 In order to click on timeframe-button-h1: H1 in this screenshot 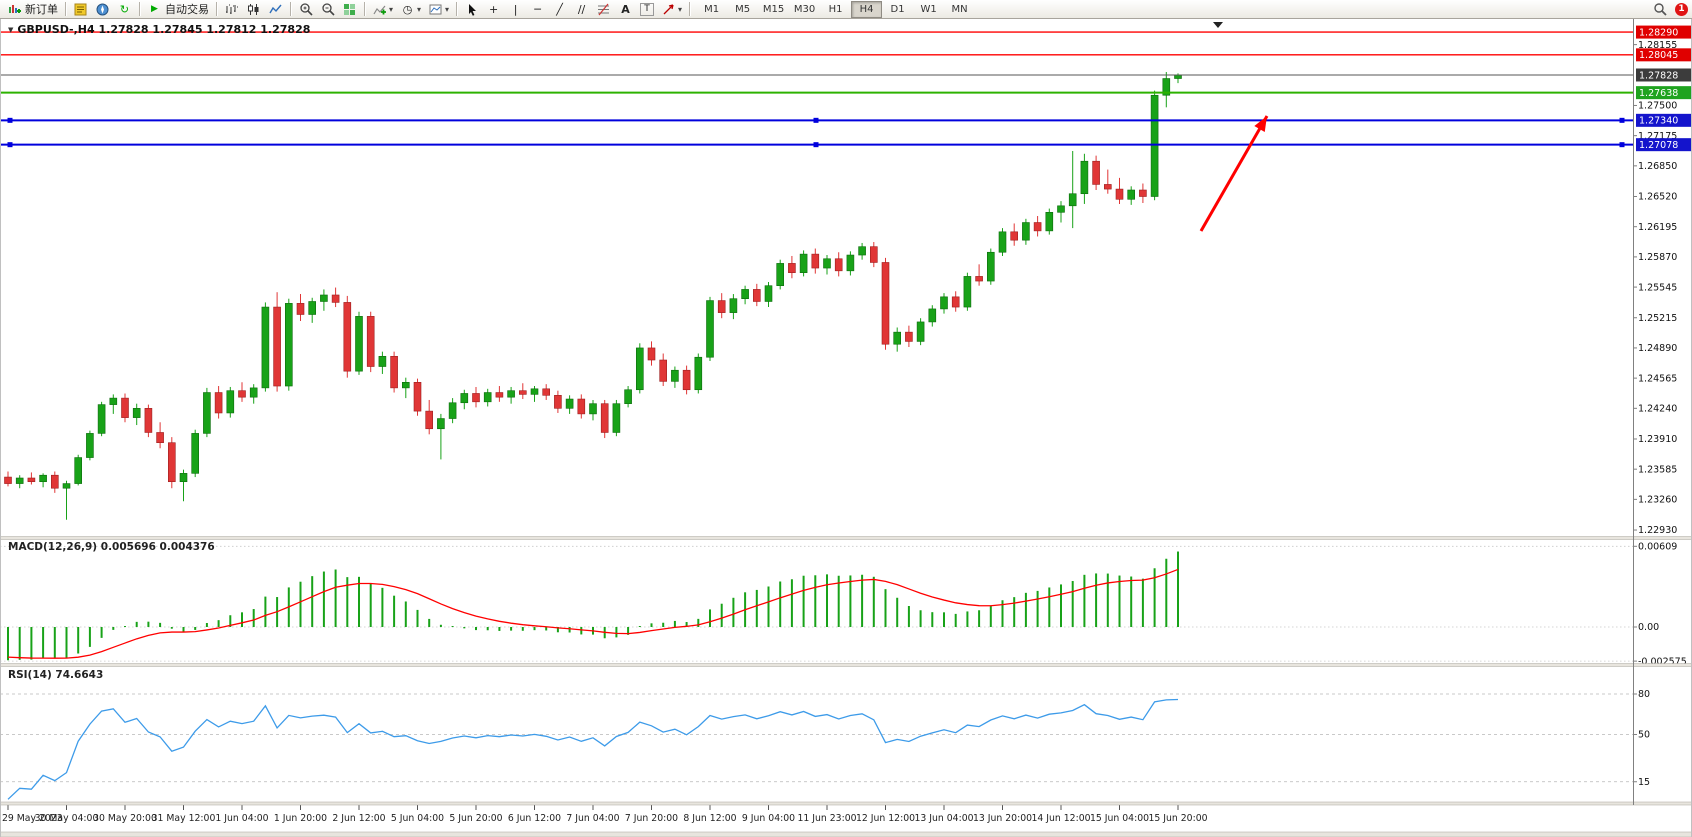, I will do `click(835, 9)`.